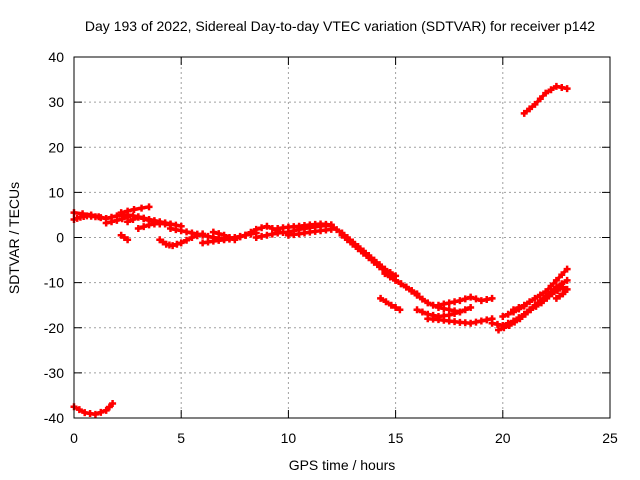 This screenshot has height=480, width=640. What do you see at coordinates (561, 293) in the screenshot?
I see `series-arc-ab` at bounding box center [561, 293].